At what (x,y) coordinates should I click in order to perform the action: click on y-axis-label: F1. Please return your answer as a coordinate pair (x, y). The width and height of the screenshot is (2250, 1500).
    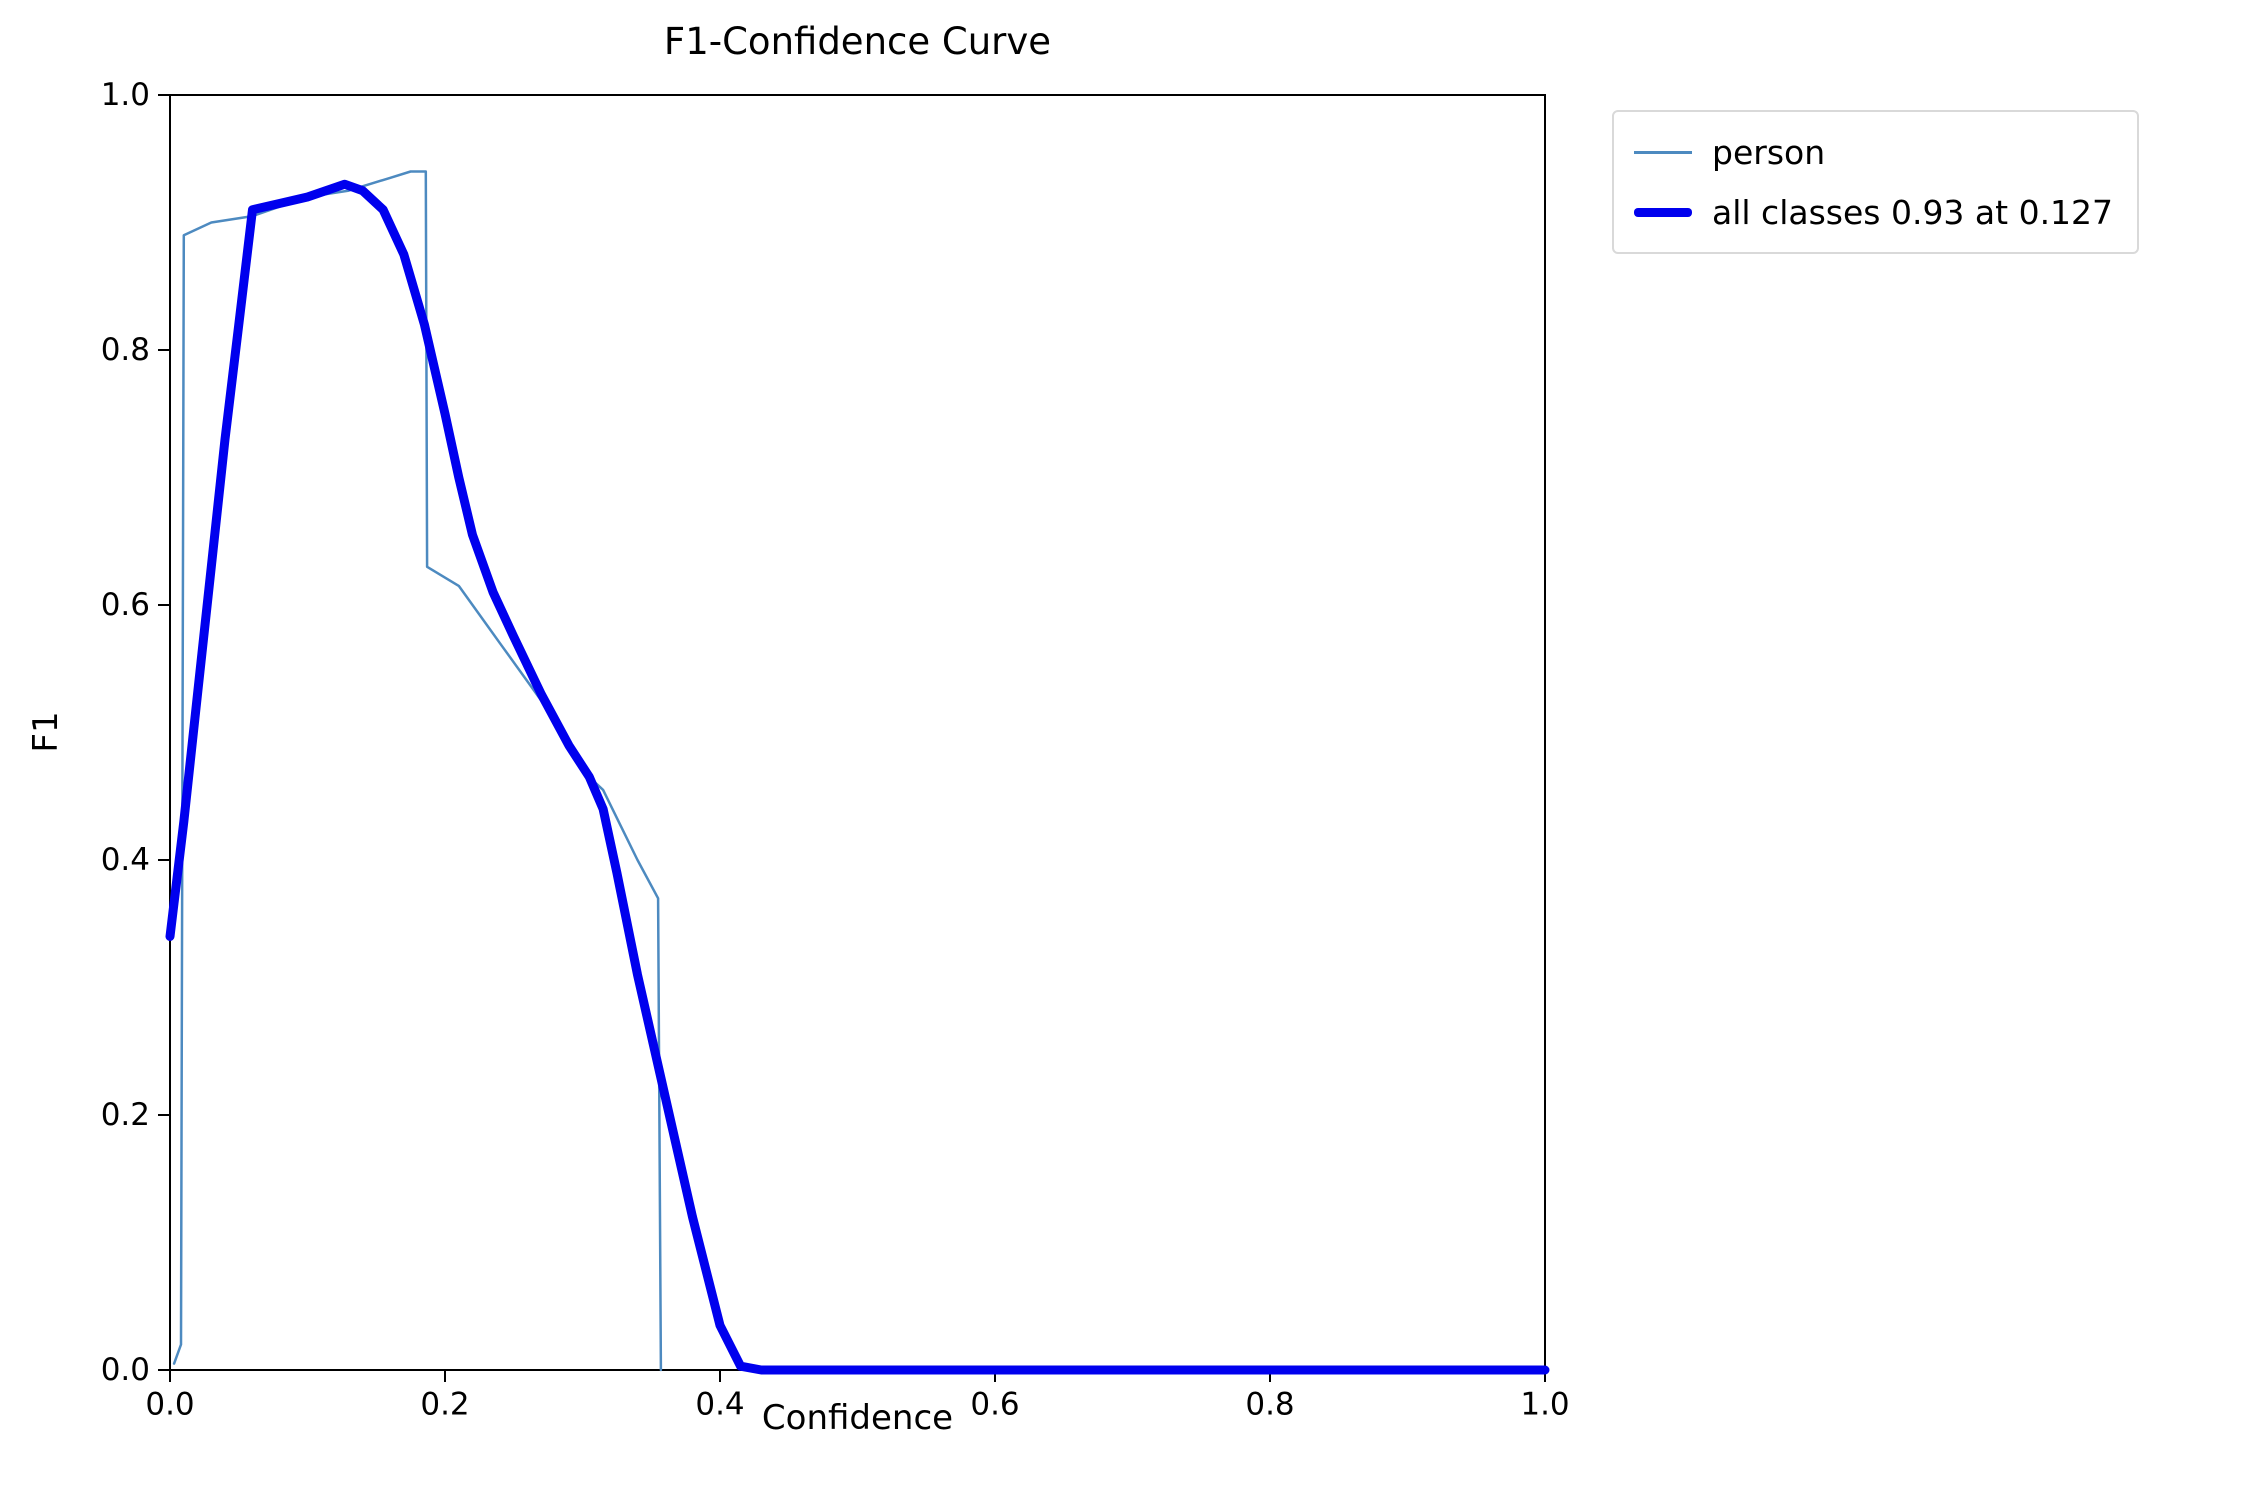
    Looking at the image, I should click on (46, 732).